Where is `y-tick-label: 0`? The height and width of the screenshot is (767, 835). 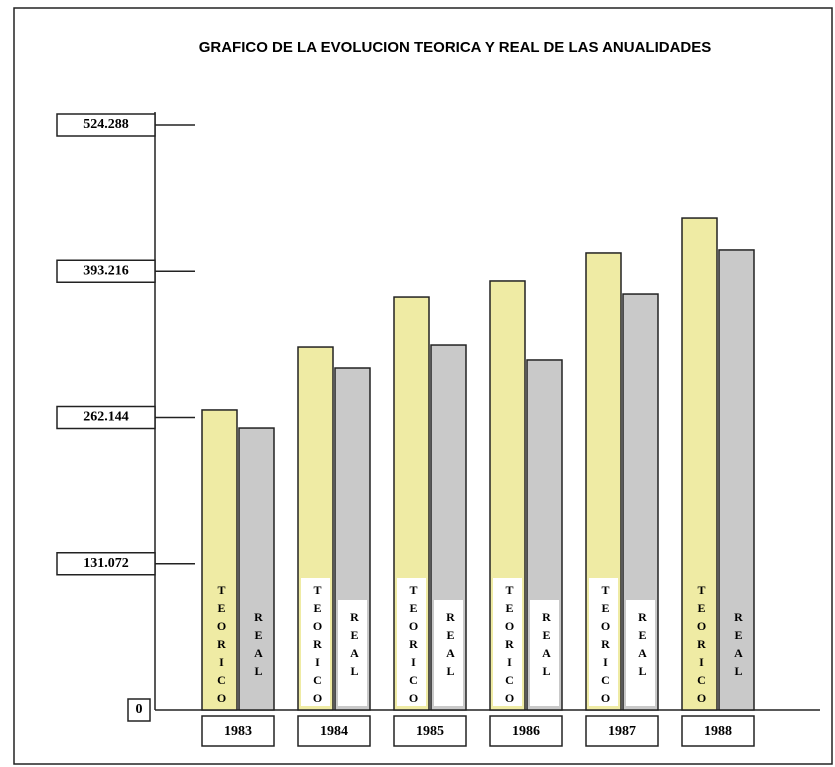 y-tick-label: 0 is located at coordinates (139, 709).